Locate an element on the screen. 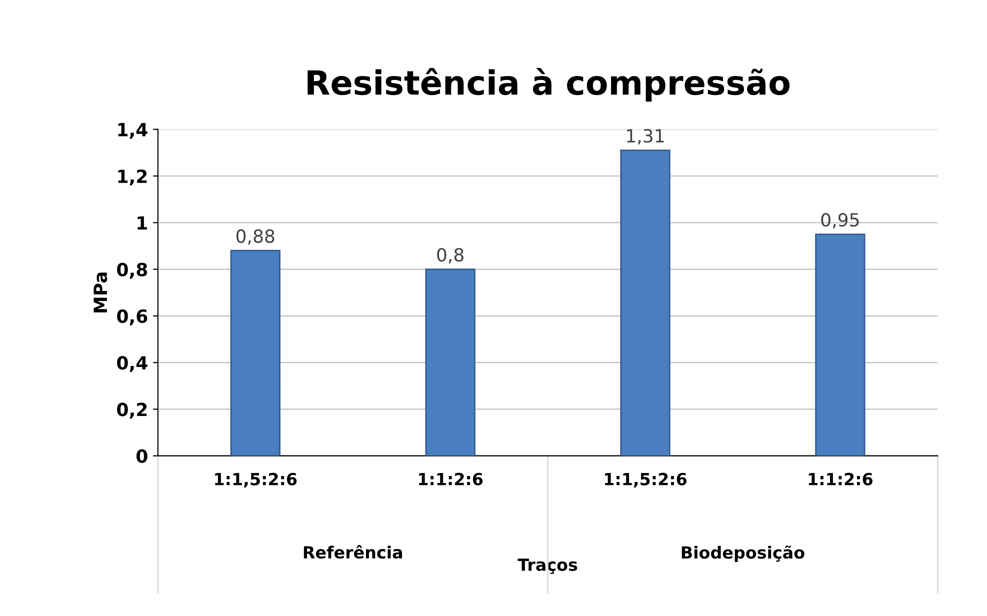 The width and height of the screenshot is (987, 616). chart-title: Resistência à compressão is located at coordinates (549, 85).